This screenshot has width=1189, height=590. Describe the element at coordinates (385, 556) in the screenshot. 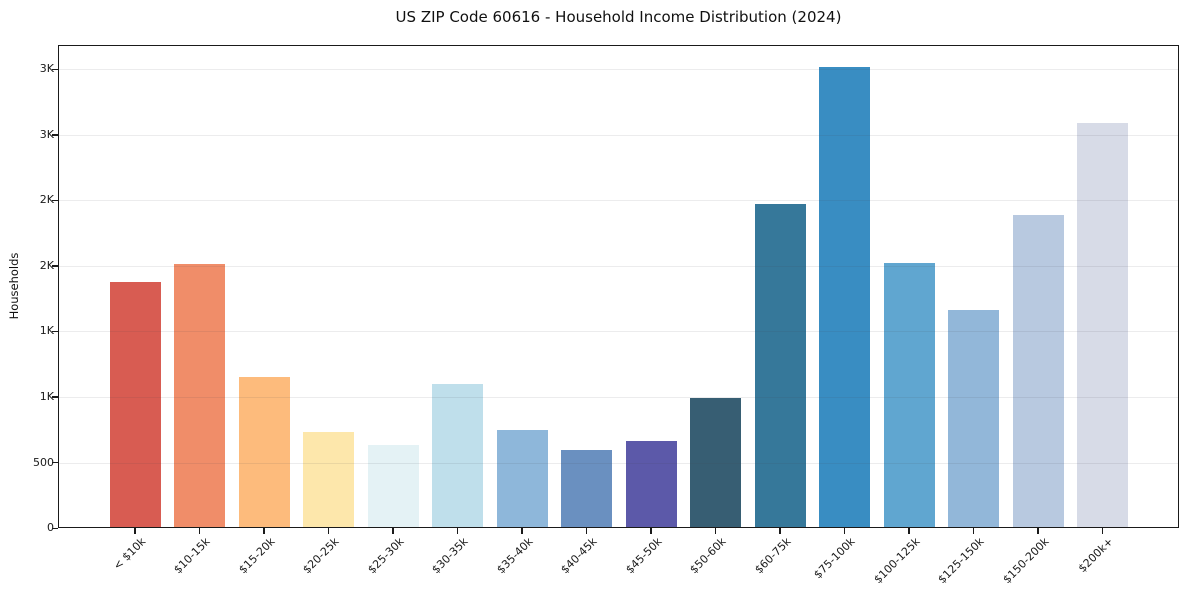

I see `x-tick-label: $25-30k` at that location.